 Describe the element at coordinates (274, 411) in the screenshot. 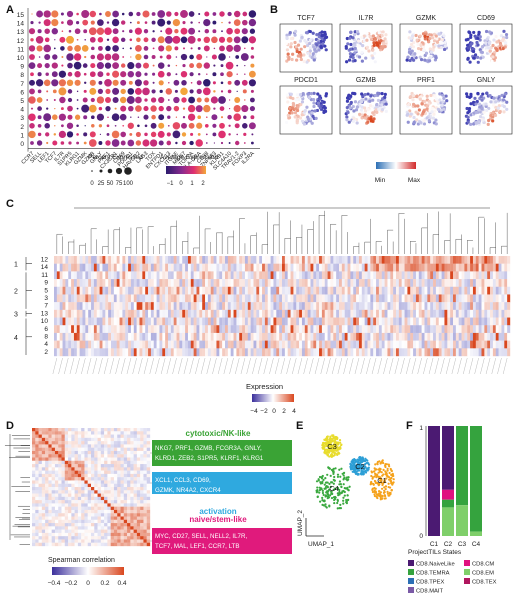

I see `expression-legend-label: 0` at that location.